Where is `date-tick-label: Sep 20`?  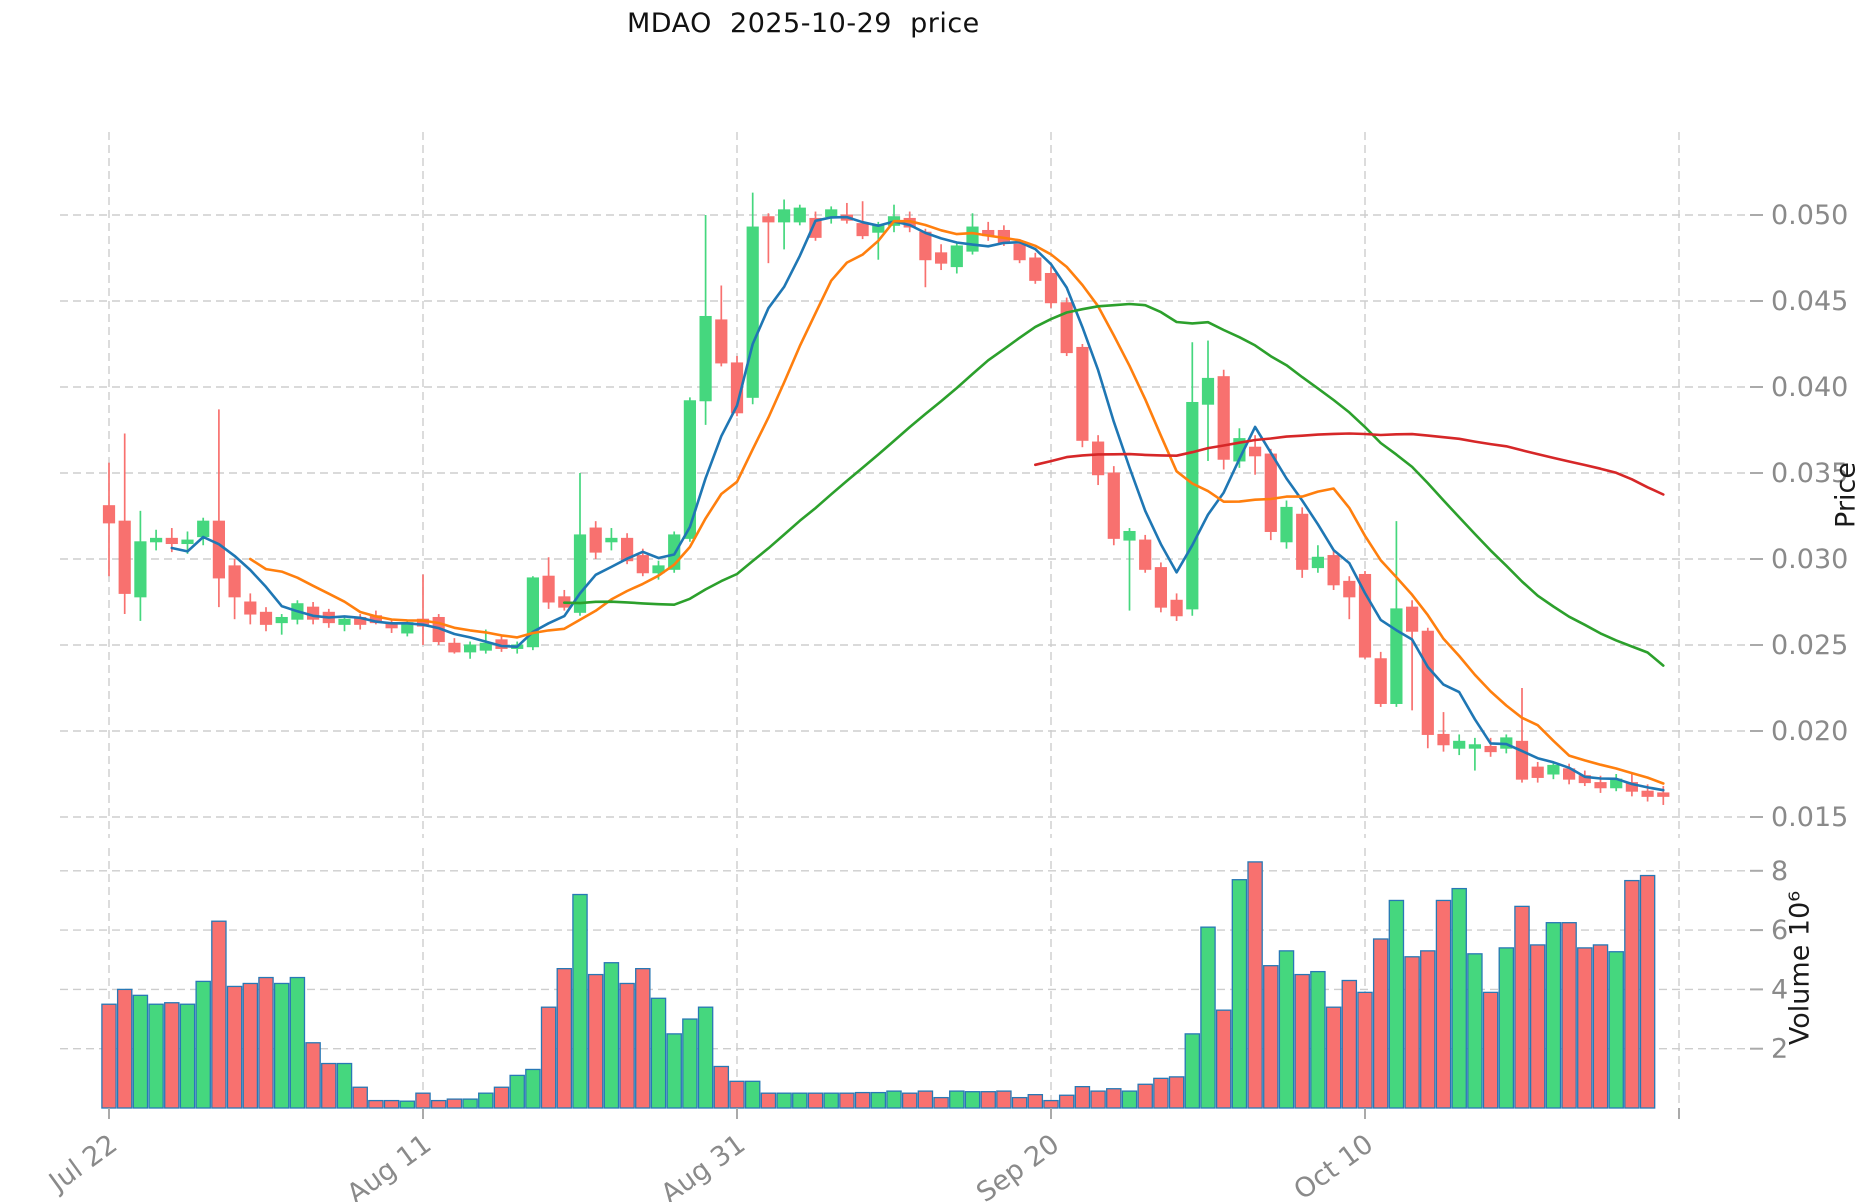
date-tick-label: Sep 20 is located at coordinates (1018, 1165).